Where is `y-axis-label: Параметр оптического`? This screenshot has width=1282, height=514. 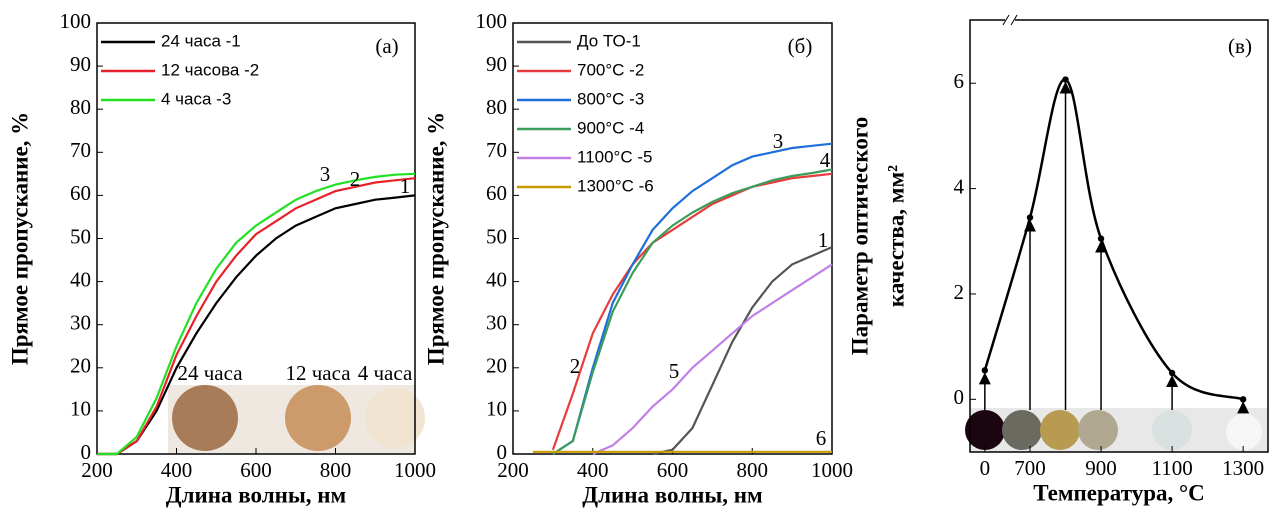 y-axis-label: Параметр оптического is located at coordinates (859, 236).